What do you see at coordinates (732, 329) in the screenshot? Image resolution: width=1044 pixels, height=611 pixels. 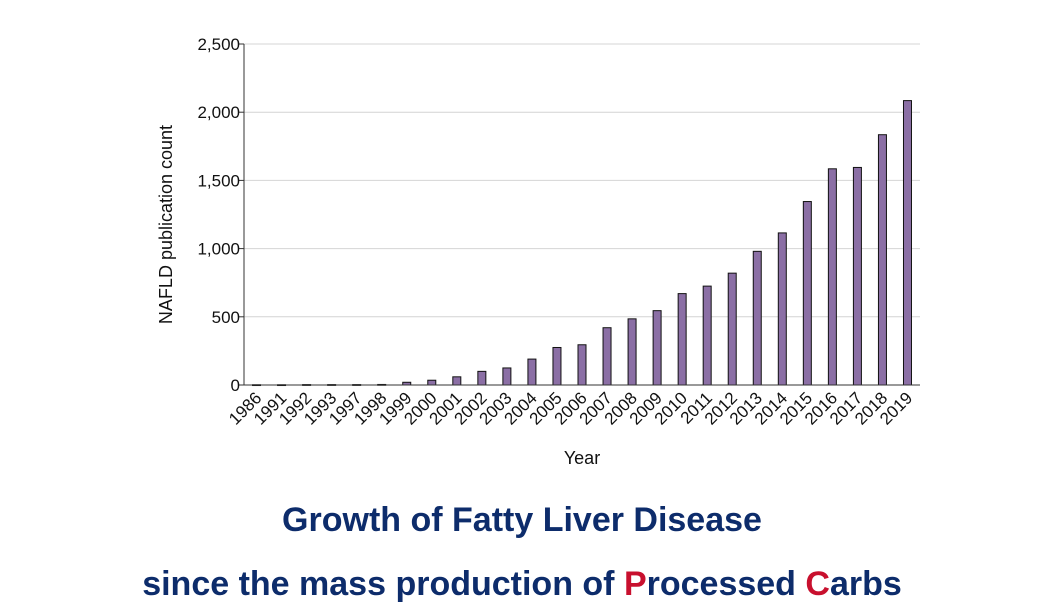 I see `bar-2012` at bounding box center [732, 329].